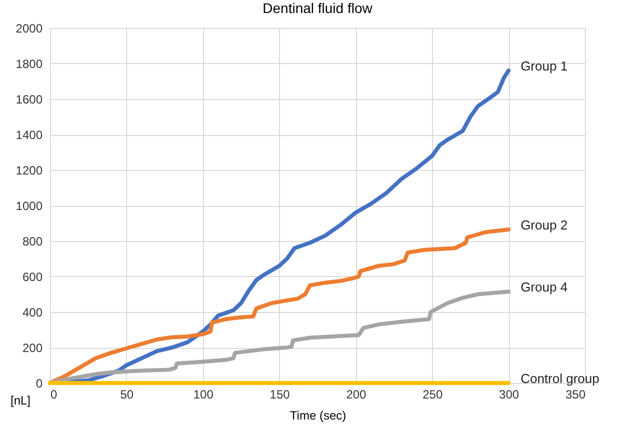 This screenshot has height=436, width=638. What do you see at coordinates (356, 395) in the screenshot?
I see `x-tick-label: 200` at bounding box center [356, 395].